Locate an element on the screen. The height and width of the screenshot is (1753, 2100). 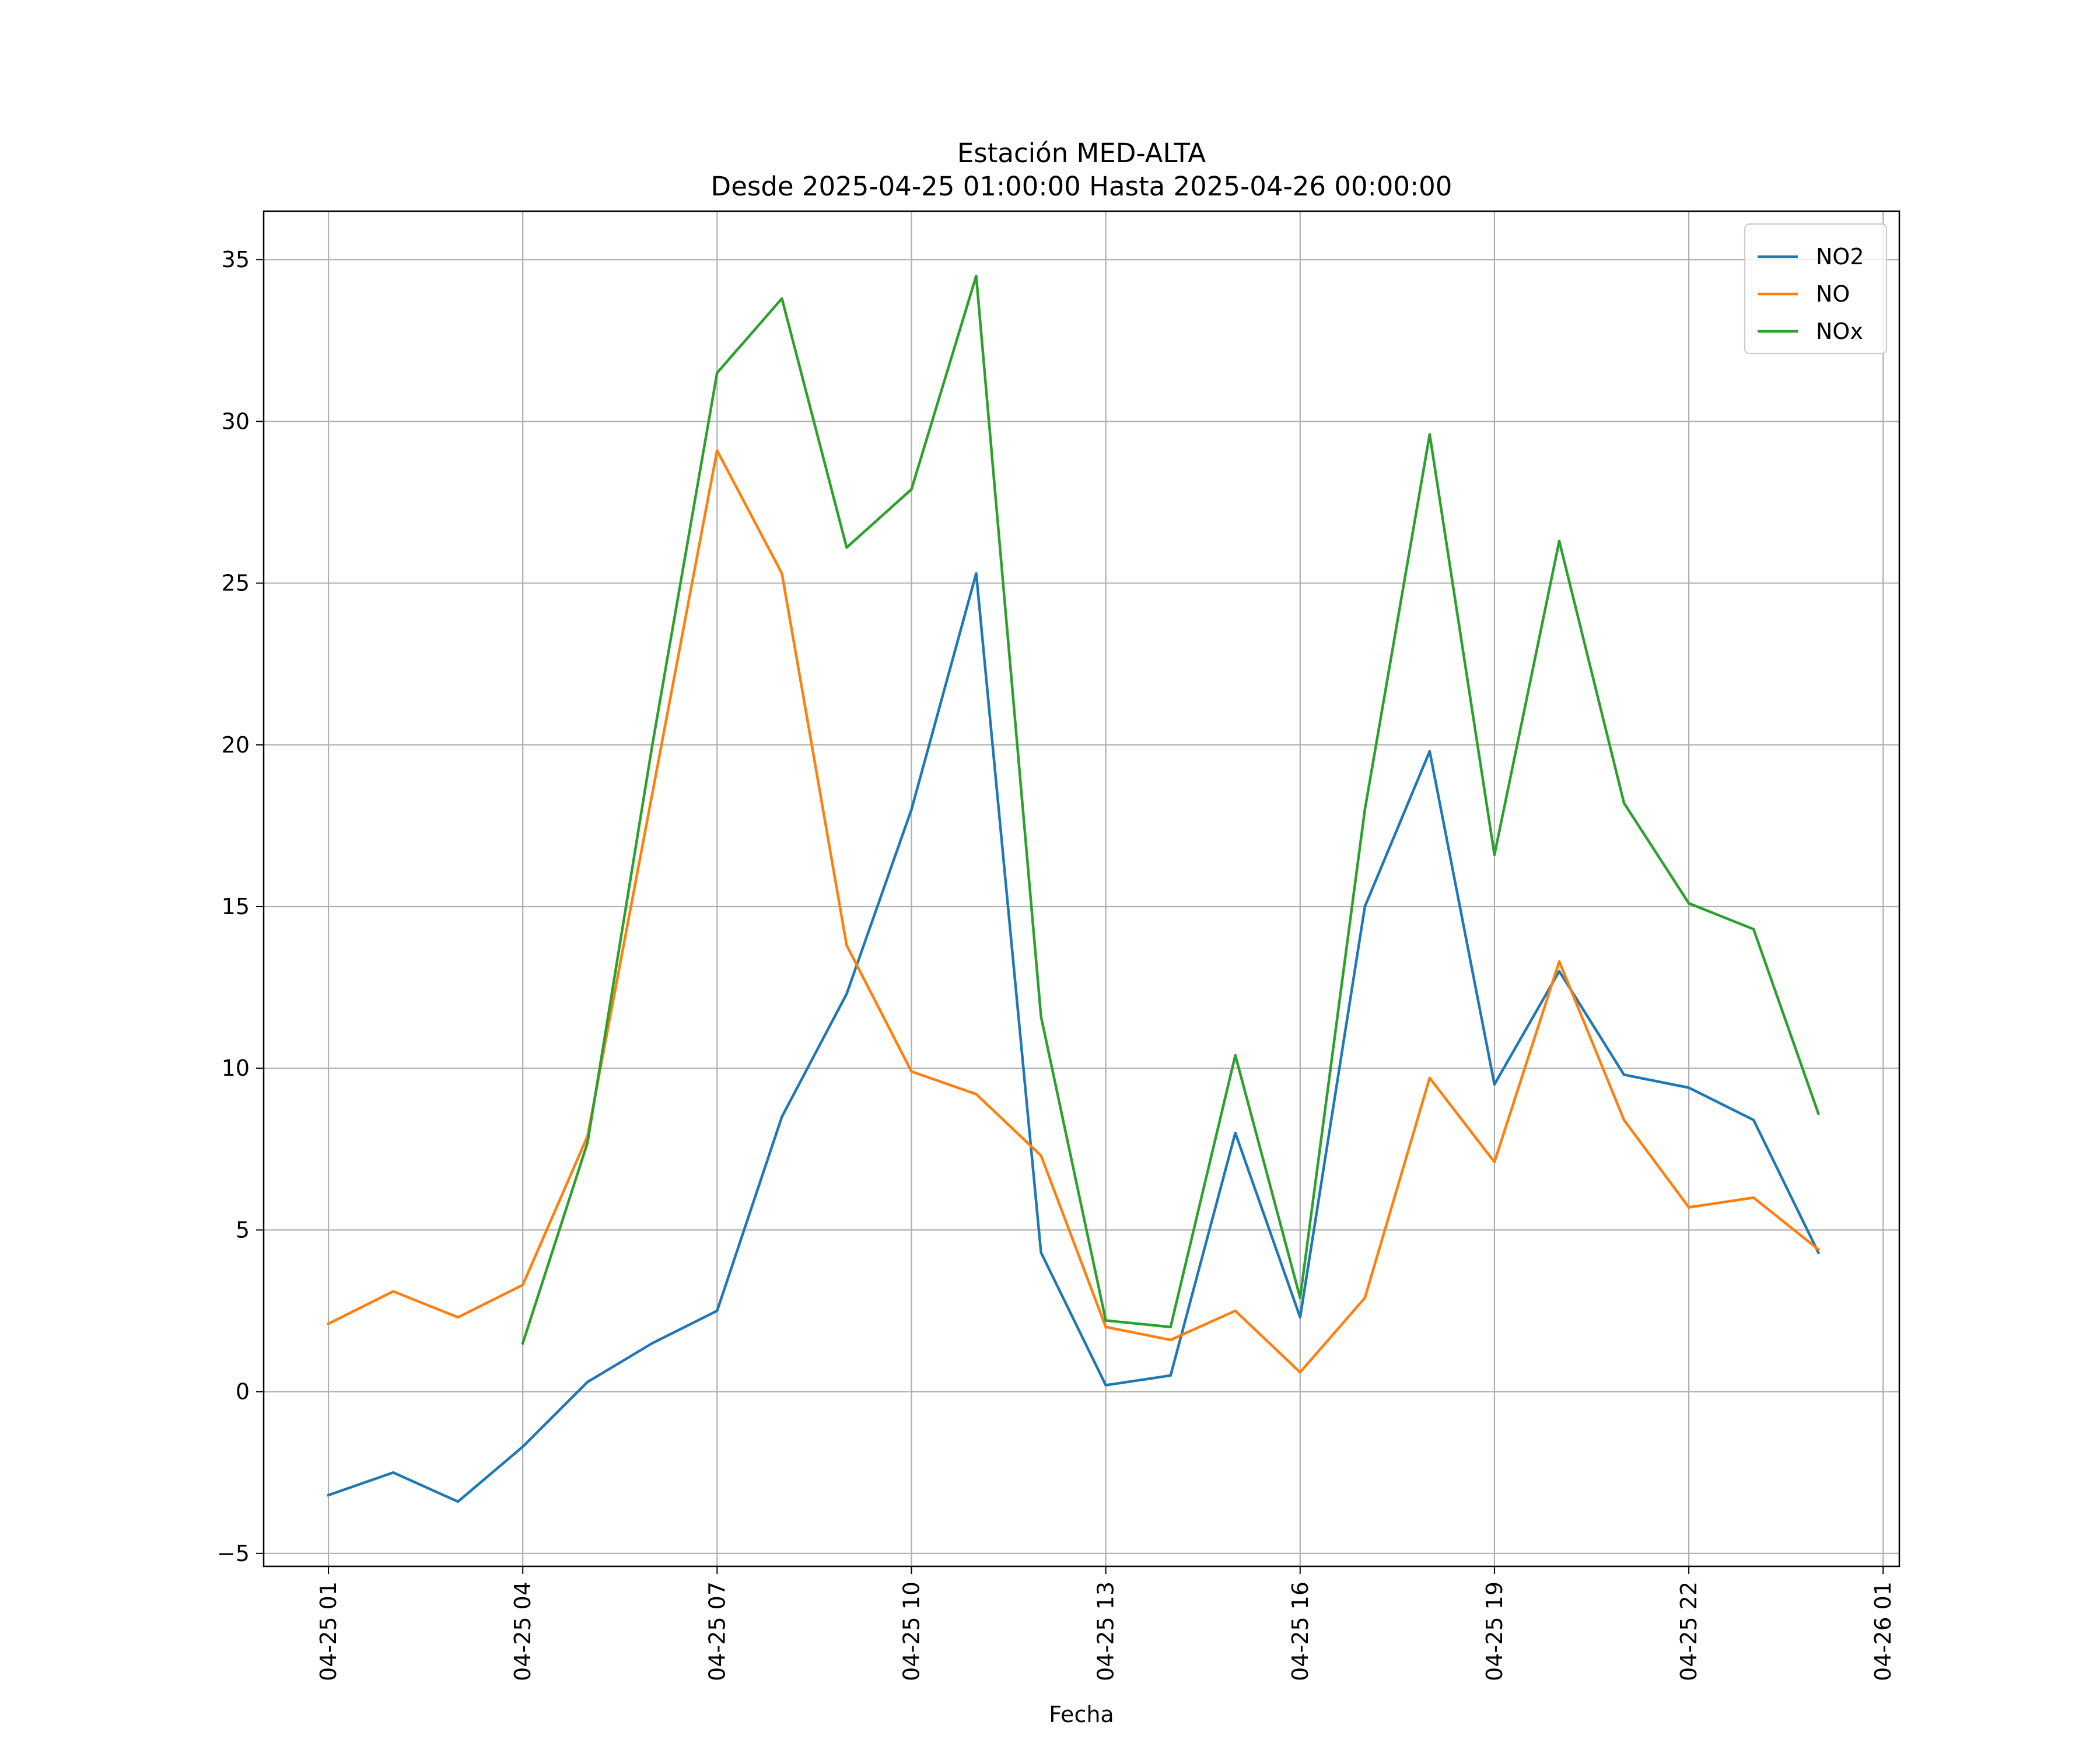
x-axis-label: Fecha is located at coordinates (1081, 1714).